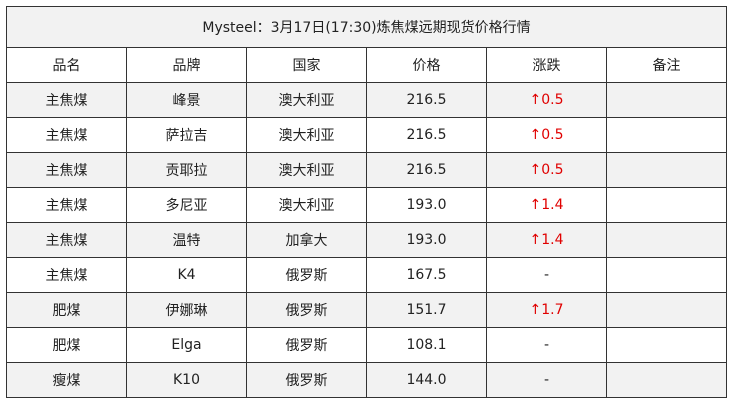 The width and height of the screenshot is (734, 405). Describe the element at coordinates (426, 275) in the screenshot. I see `cell-price: 167.5` at that location.